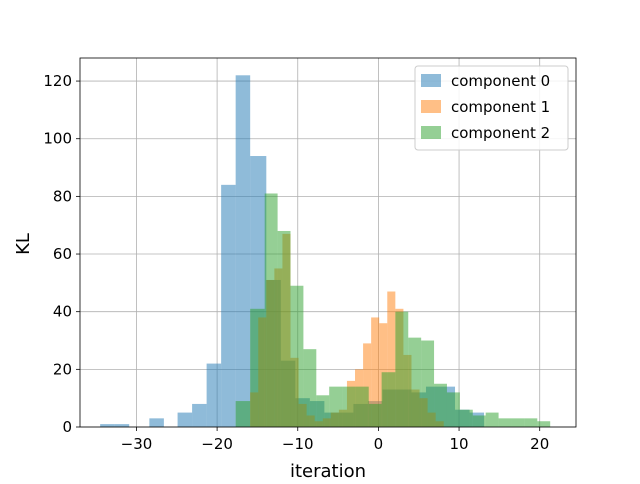 The height and width of the screenshot is (484, 640). What do you see at coordinates (62, 196) in the screenshot?
I see `y-tick-label: 80` at bounding box center [62, 196].